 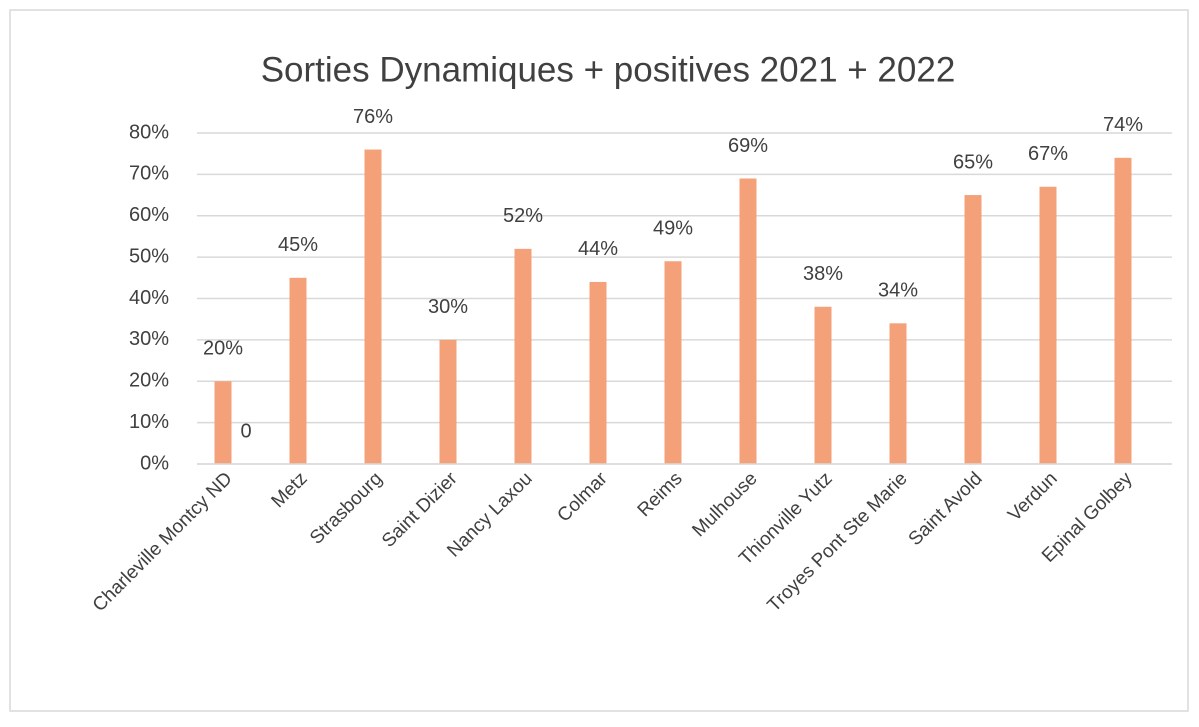 What do you see at coordinates (149, 381) in the screenshot?
I see `y-tick-label: 20%` at bounding box center [149, 381].